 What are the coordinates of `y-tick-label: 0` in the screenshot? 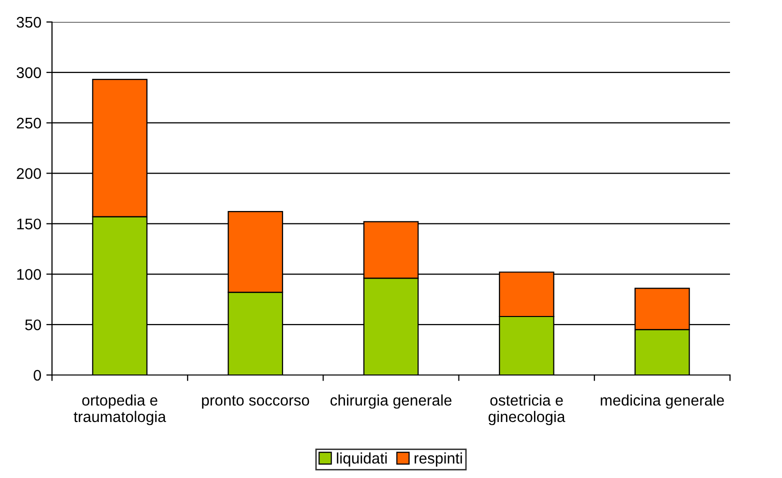 It's located at (37, 375).